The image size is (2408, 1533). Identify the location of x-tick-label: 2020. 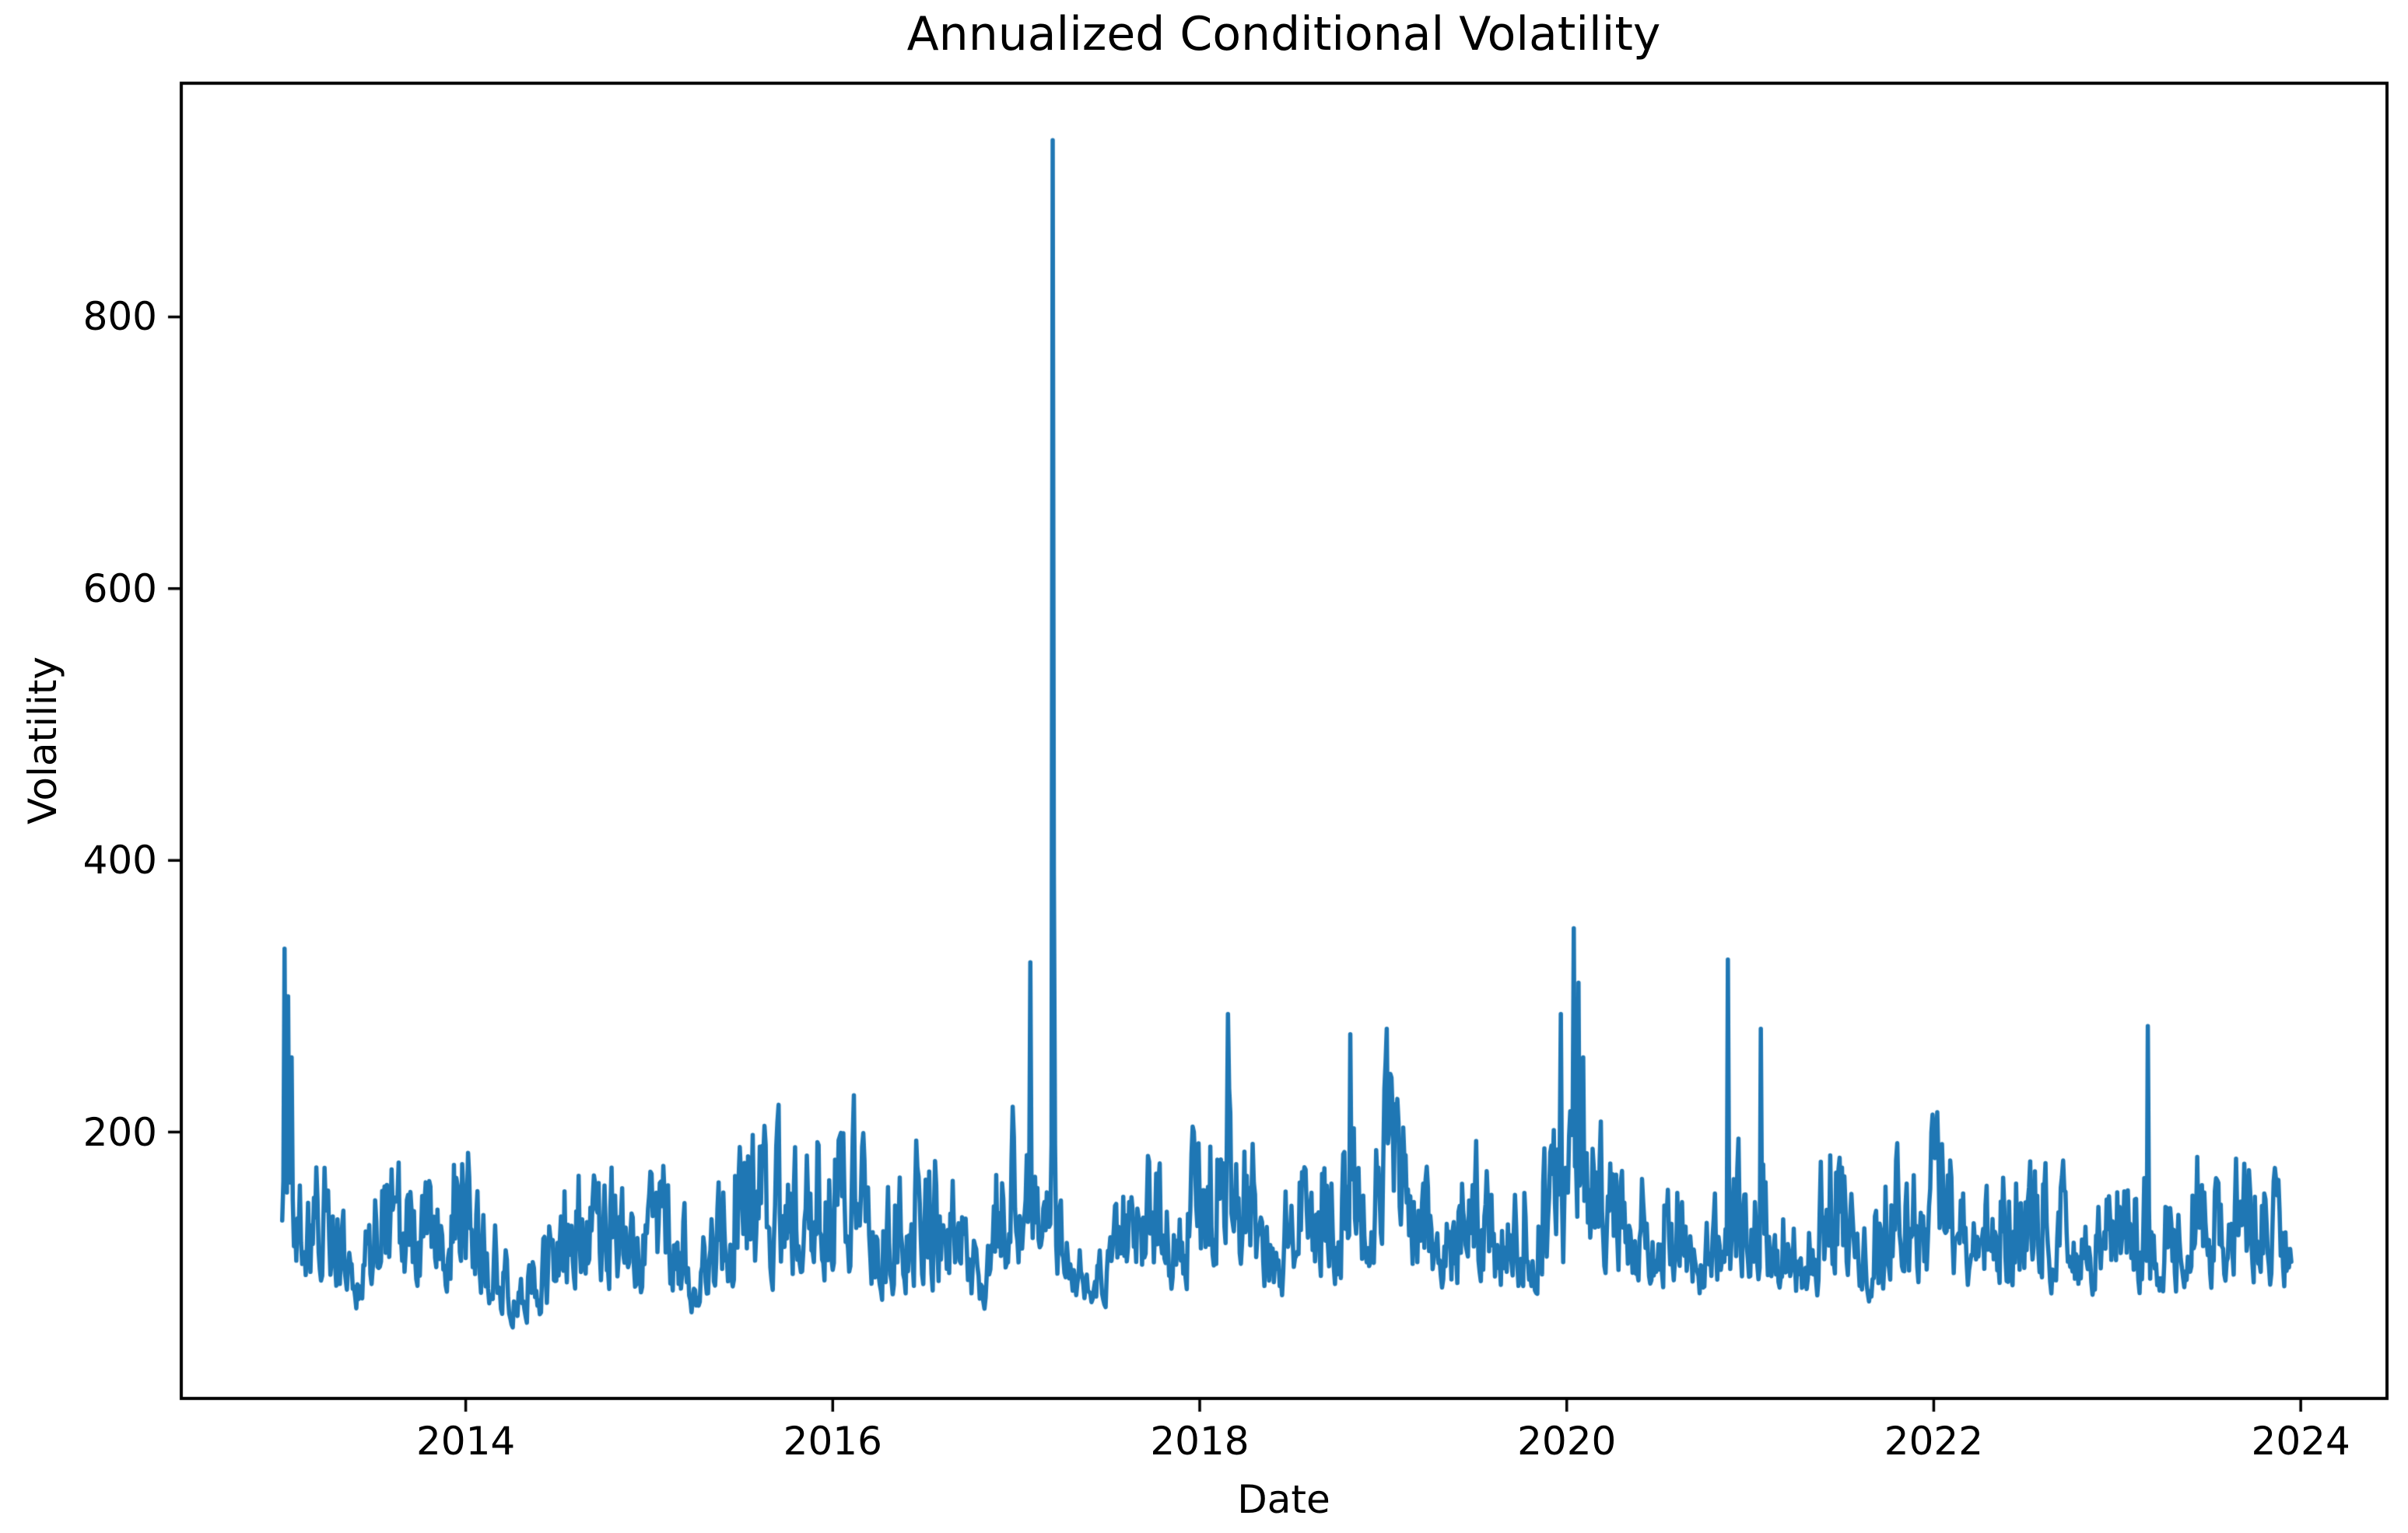
(1567, 1441).